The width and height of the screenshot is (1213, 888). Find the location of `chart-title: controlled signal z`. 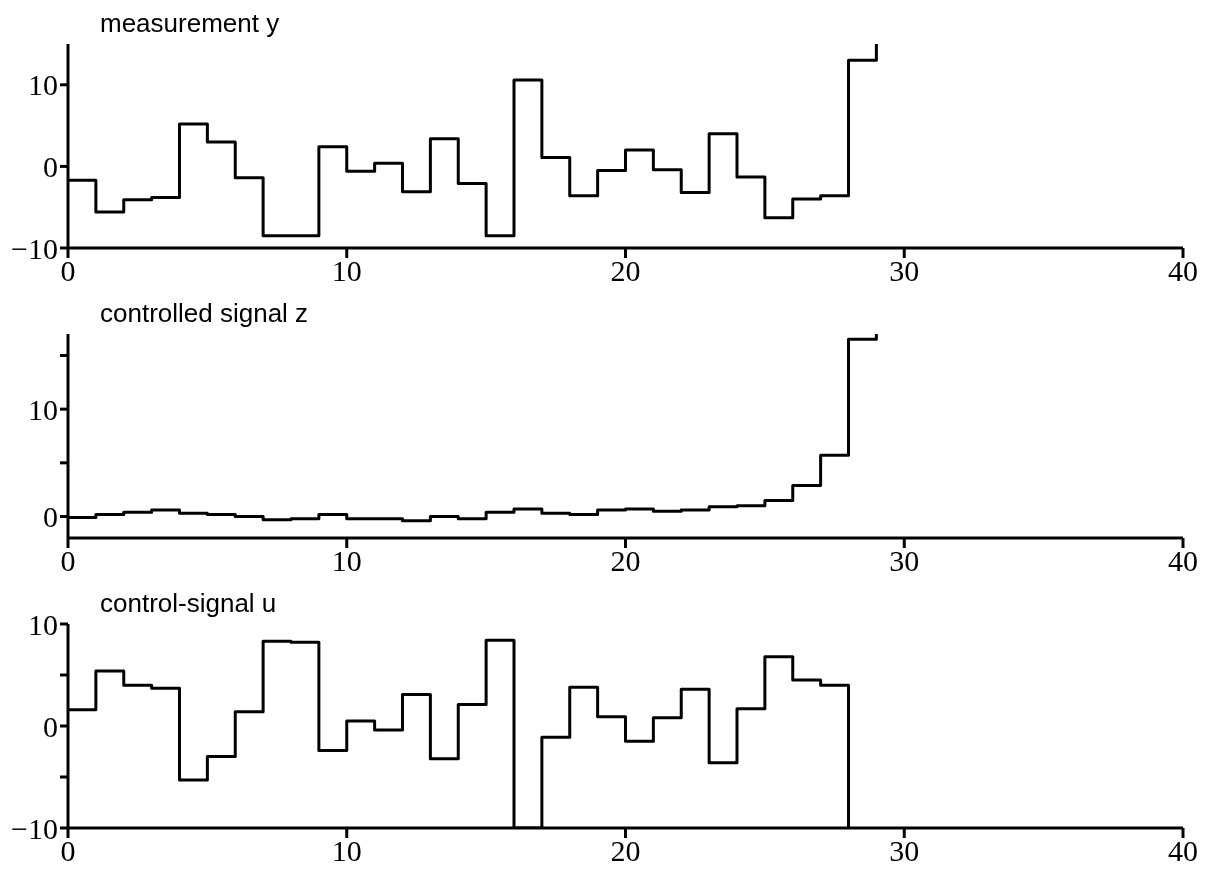

chart-title: controlled signal z is located at coordinates (204, 313).